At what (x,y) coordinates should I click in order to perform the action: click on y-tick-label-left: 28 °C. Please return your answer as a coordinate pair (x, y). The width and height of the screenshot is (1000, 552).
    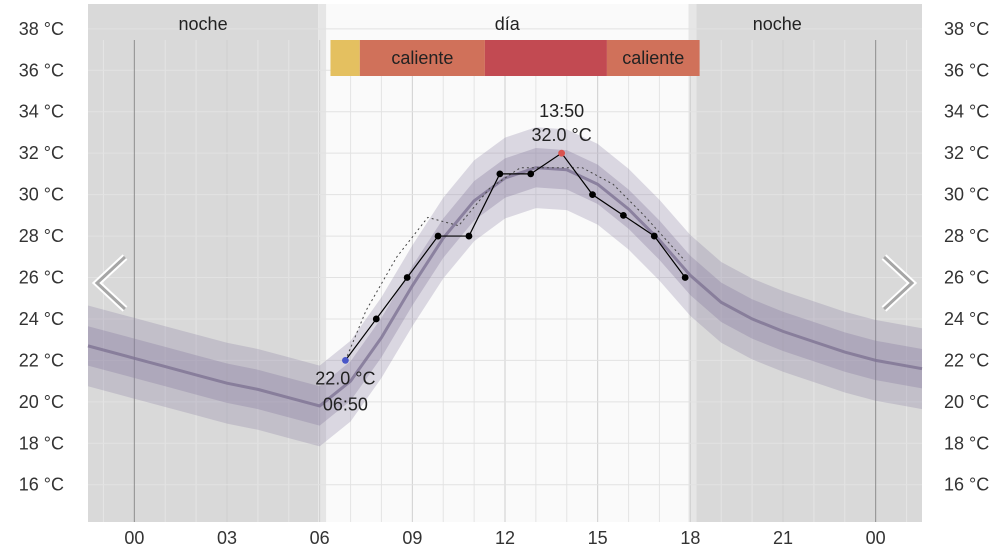
    Looking at the image, I should click on (41, 236).